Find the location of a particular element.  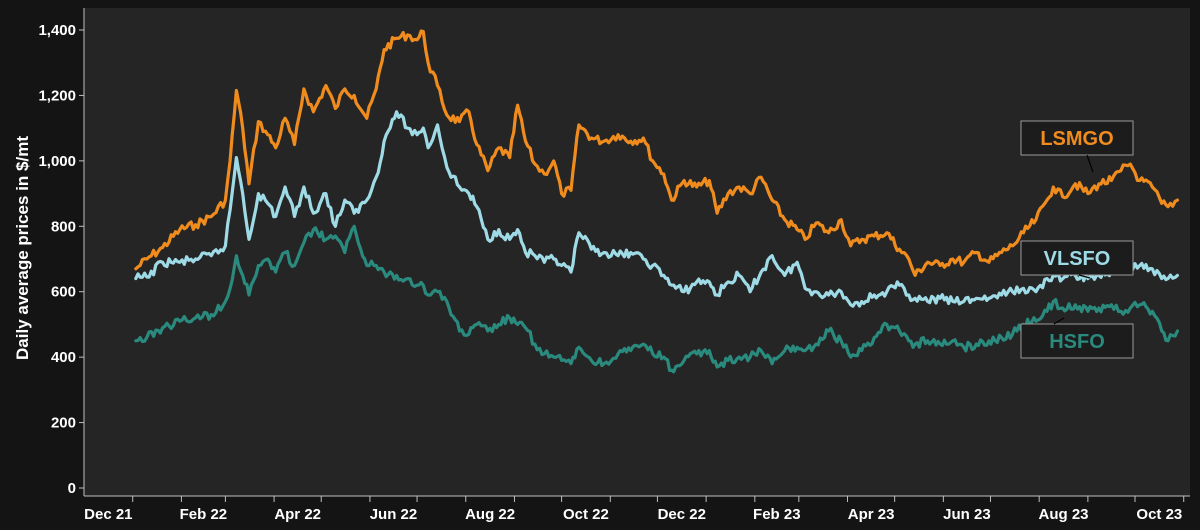

x-tick-label: Jun 23 is located at coordinates (967, 514).